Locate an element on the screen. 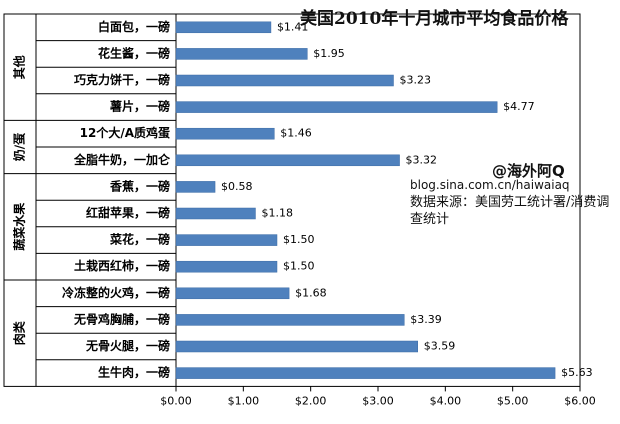 The width and height of the screenshot is (620, 424). value-label: $3.32 is located at coordinates (422, 159).